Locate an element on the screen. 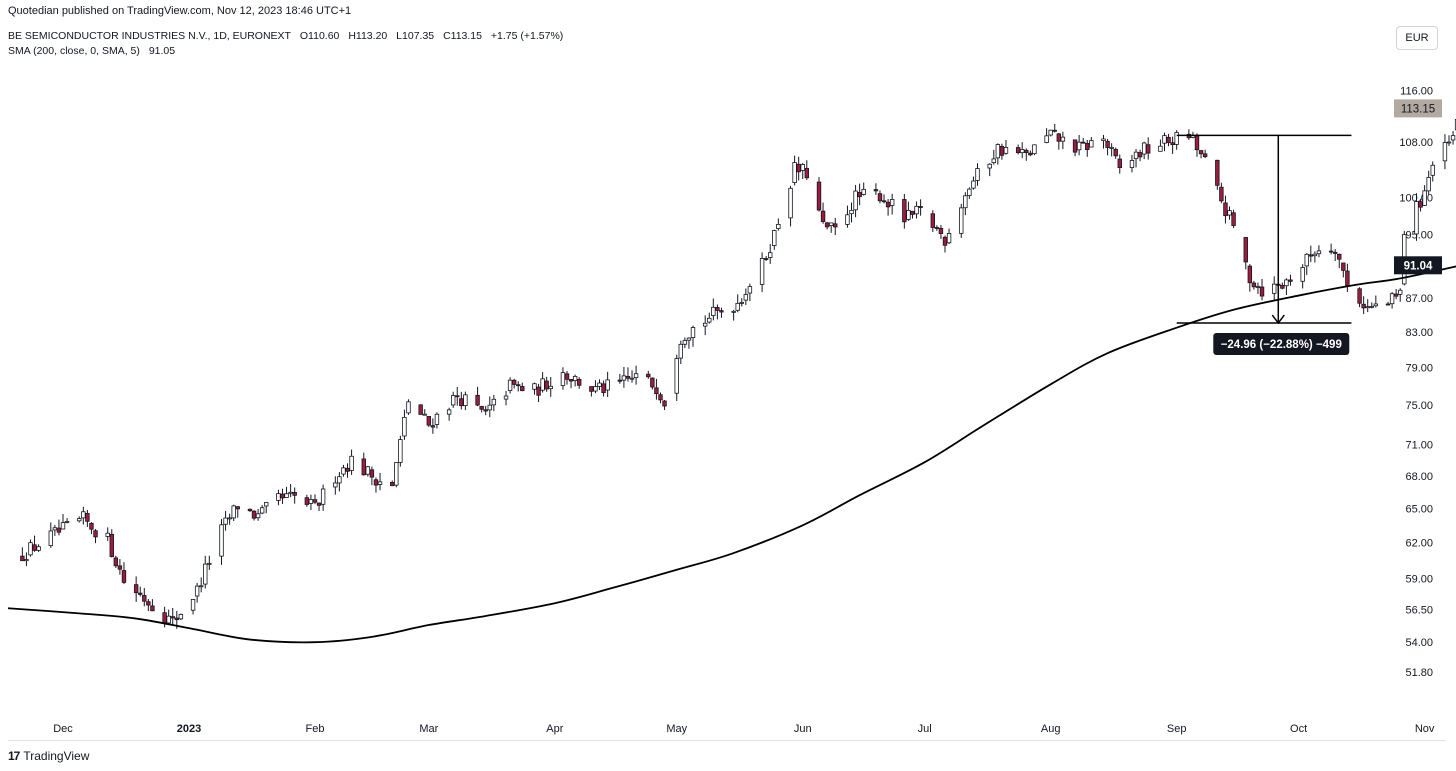 Image resolution: width=1456 pixels, height=771 pixels. time-tick-label: Jun is located at coordinates (803, 729).